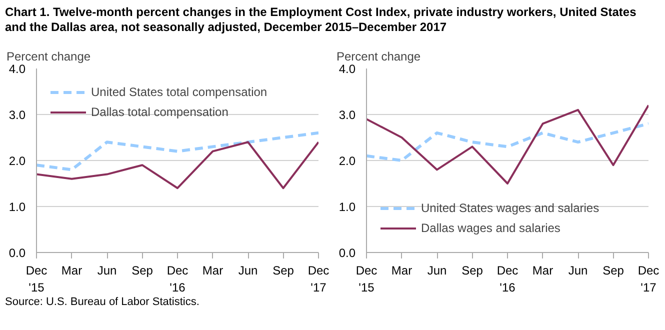  What do you see at coordinates (102, 302) in the screenshot?
I see `source-note: Source: U.S. Bureau of Labor Statistics.` at bounding box center [102, 302].